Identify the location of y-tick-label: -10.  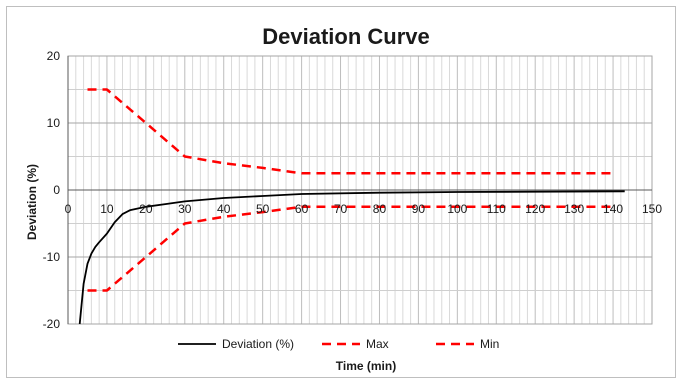
(52, 257).